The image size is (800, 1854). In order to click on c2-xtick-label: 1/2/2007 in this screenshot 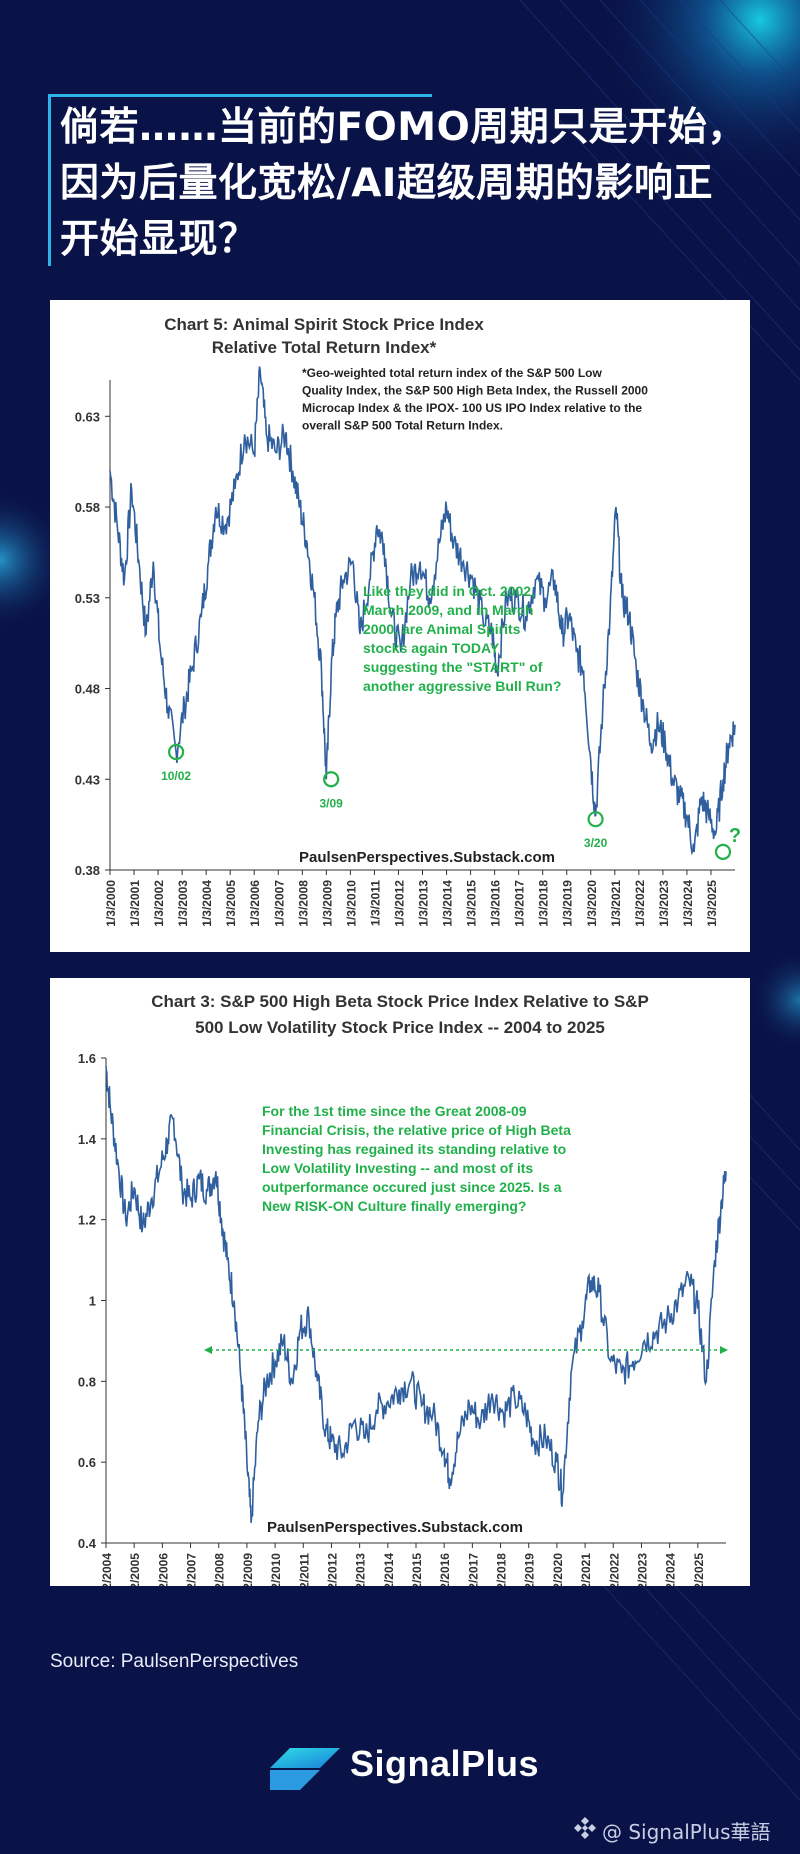, I will do `click(192, 1569)`.